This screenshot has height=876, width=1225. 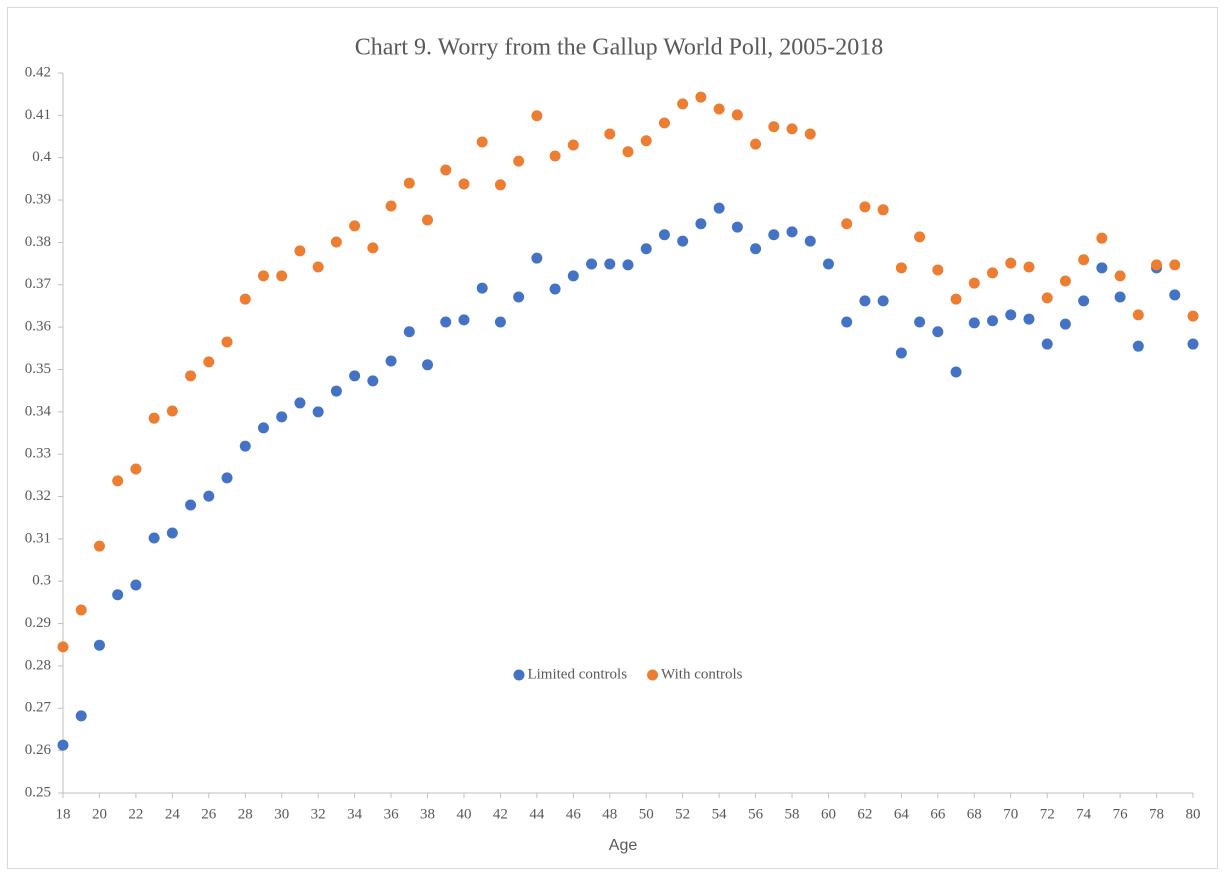 What do you see at coordinates (38, 327) in the screenshot?
I see `y-tick-label: 0.36` at bounding box center [38, 327].